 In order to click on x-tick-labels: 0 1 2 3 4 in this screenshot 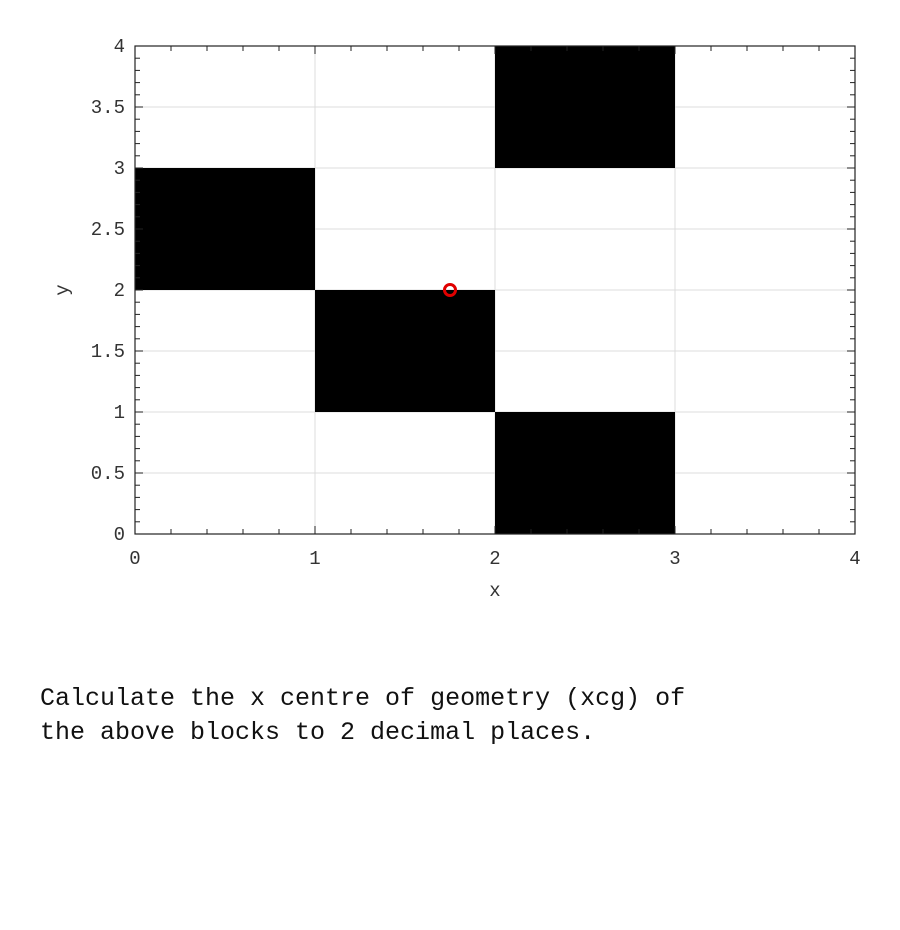, I will do `click(494, 559)`.